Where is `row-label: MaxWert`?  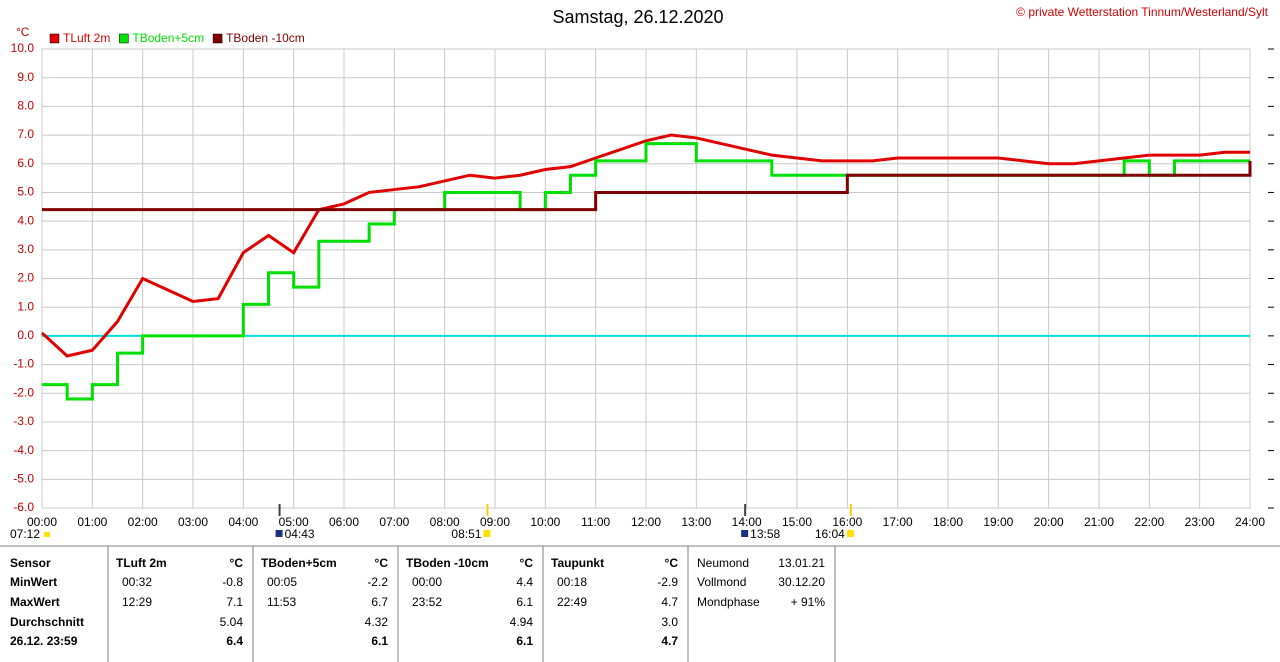 row-label: MaxWert is located at coordinates (35, 602).